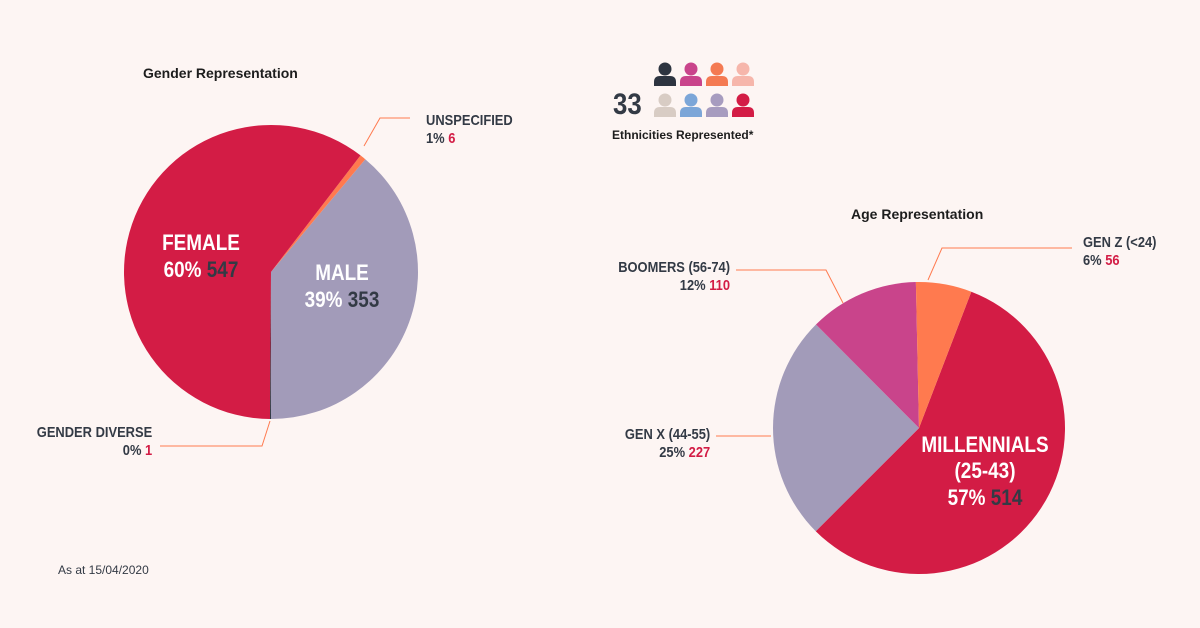  I want to click on genx-label: GEN X (44-55) 25% 227, so click(667, 444).